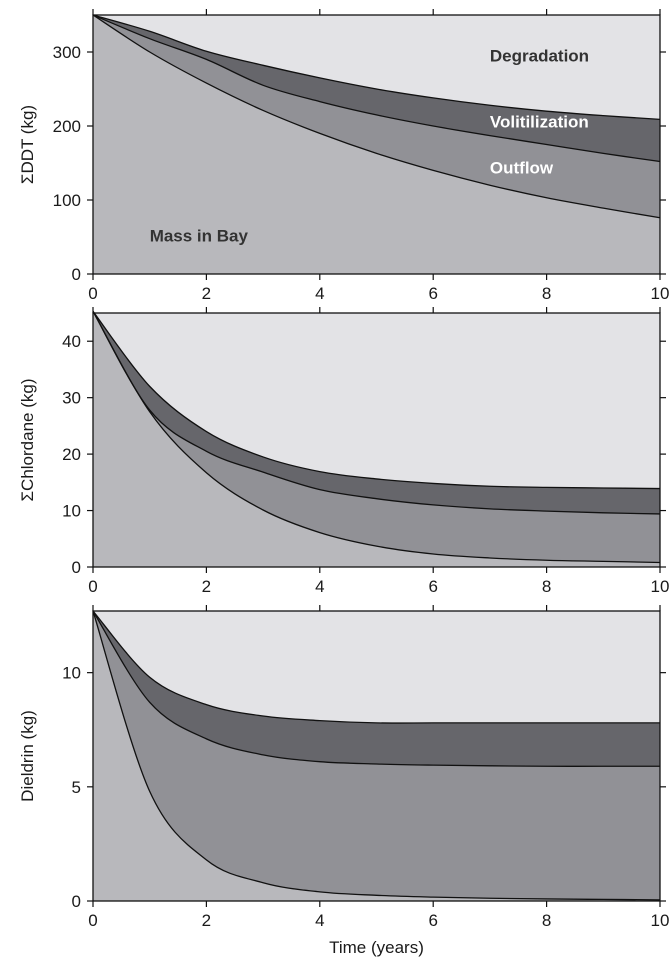 This screenshot has width=672, height=964. What do you see at coordinates (199, 235) in the screenshot?
I see `region-label: Mass in Bay` at bounding box center [199, 235].